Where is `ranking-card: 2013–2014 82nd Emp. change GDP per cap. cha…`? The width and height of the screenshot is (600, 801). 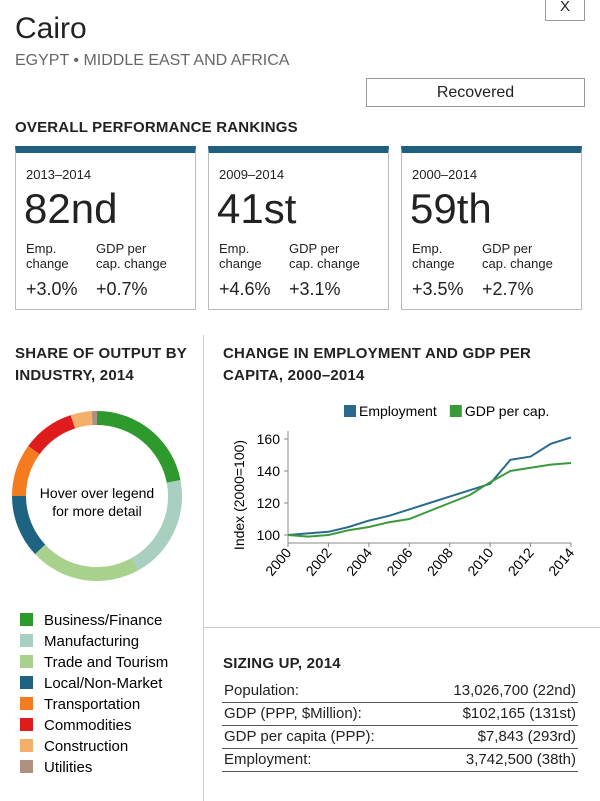 ranking-card: 2013–2014 82nd Emp. change GDP per cap. cha… is located at coordinates (105, 228).